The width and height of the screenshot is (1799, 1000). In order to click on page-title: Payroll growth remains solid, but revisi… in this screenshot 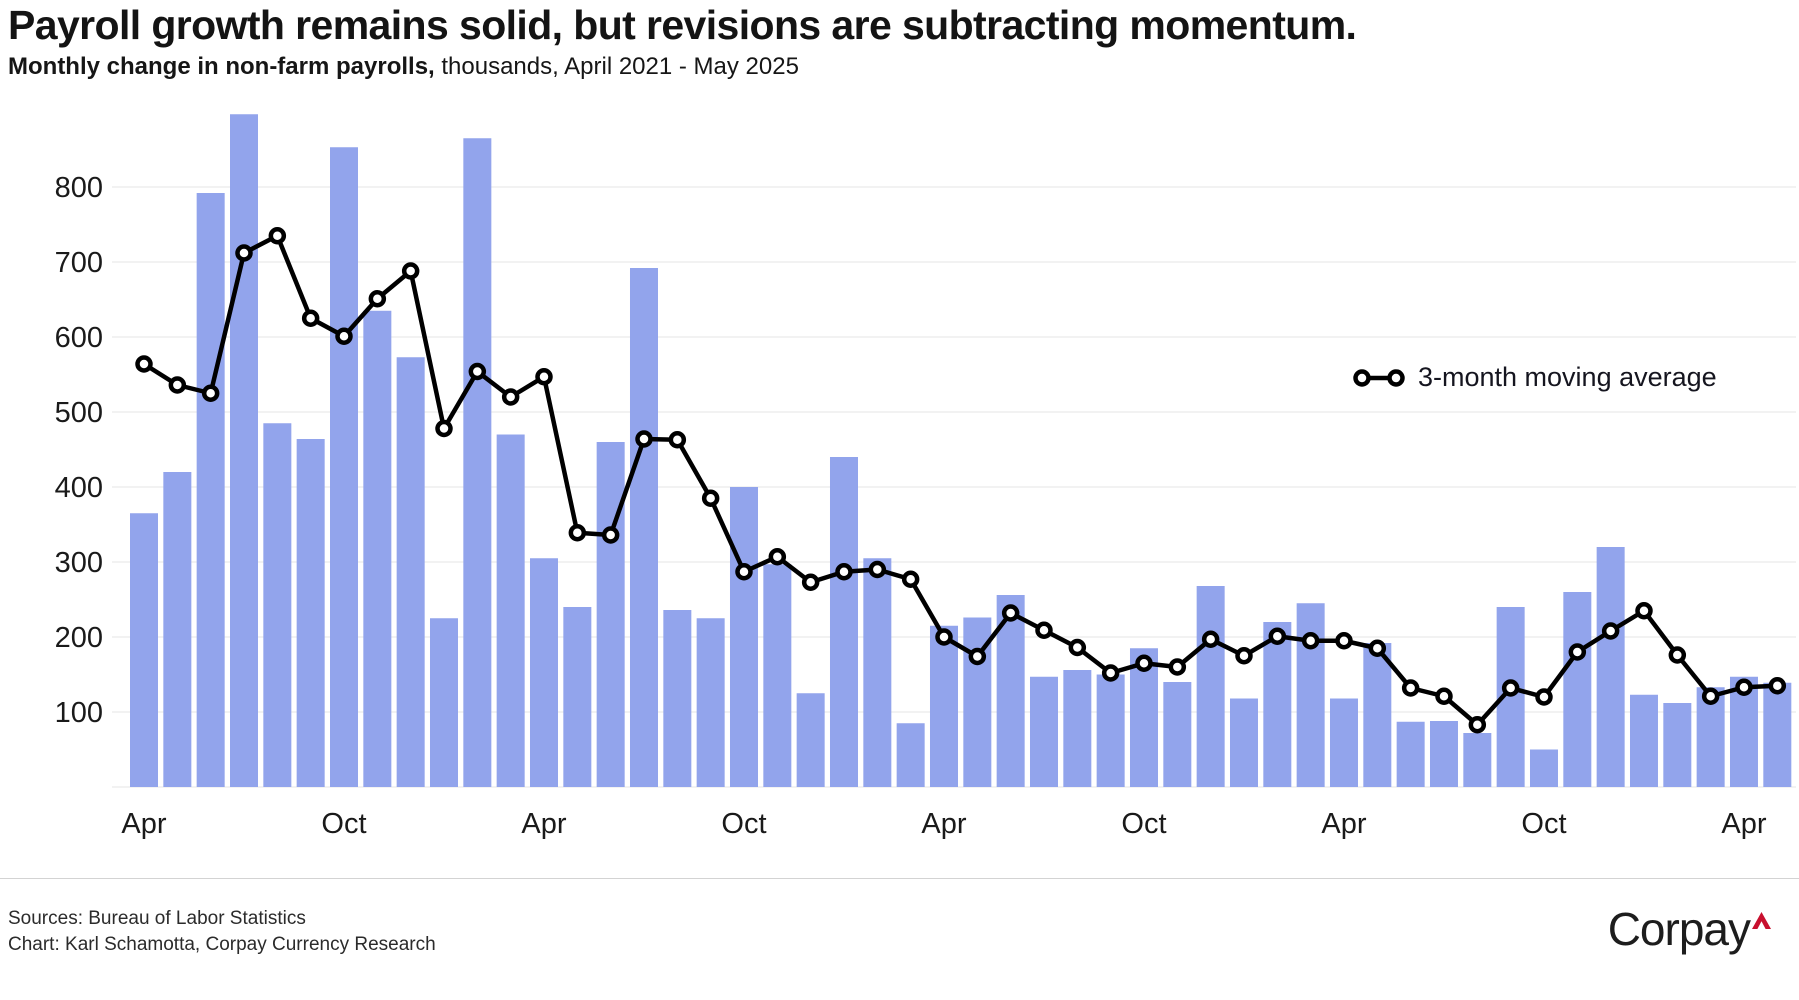, I will do `click(682, 25)`.